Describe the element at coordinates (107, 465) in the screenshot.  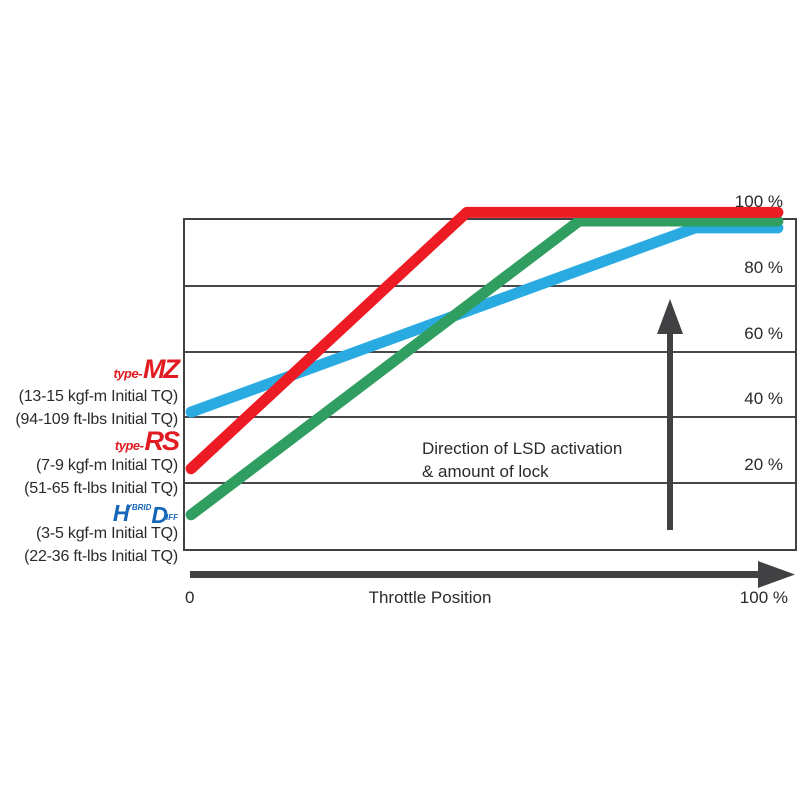
I see `type-rs-torque-kgfm: (7-9 kgf-m Initial TQ)` at that location.